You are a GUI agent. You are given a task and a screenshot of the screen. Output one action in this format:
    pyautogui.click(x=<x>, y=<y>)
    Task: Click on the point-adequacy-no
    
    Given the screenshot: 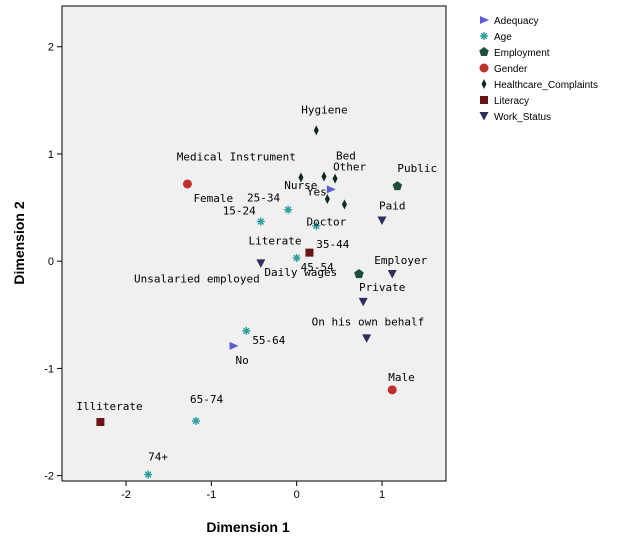 What is the action you would take?
    pyautogui.click(x=234, y=345)
    